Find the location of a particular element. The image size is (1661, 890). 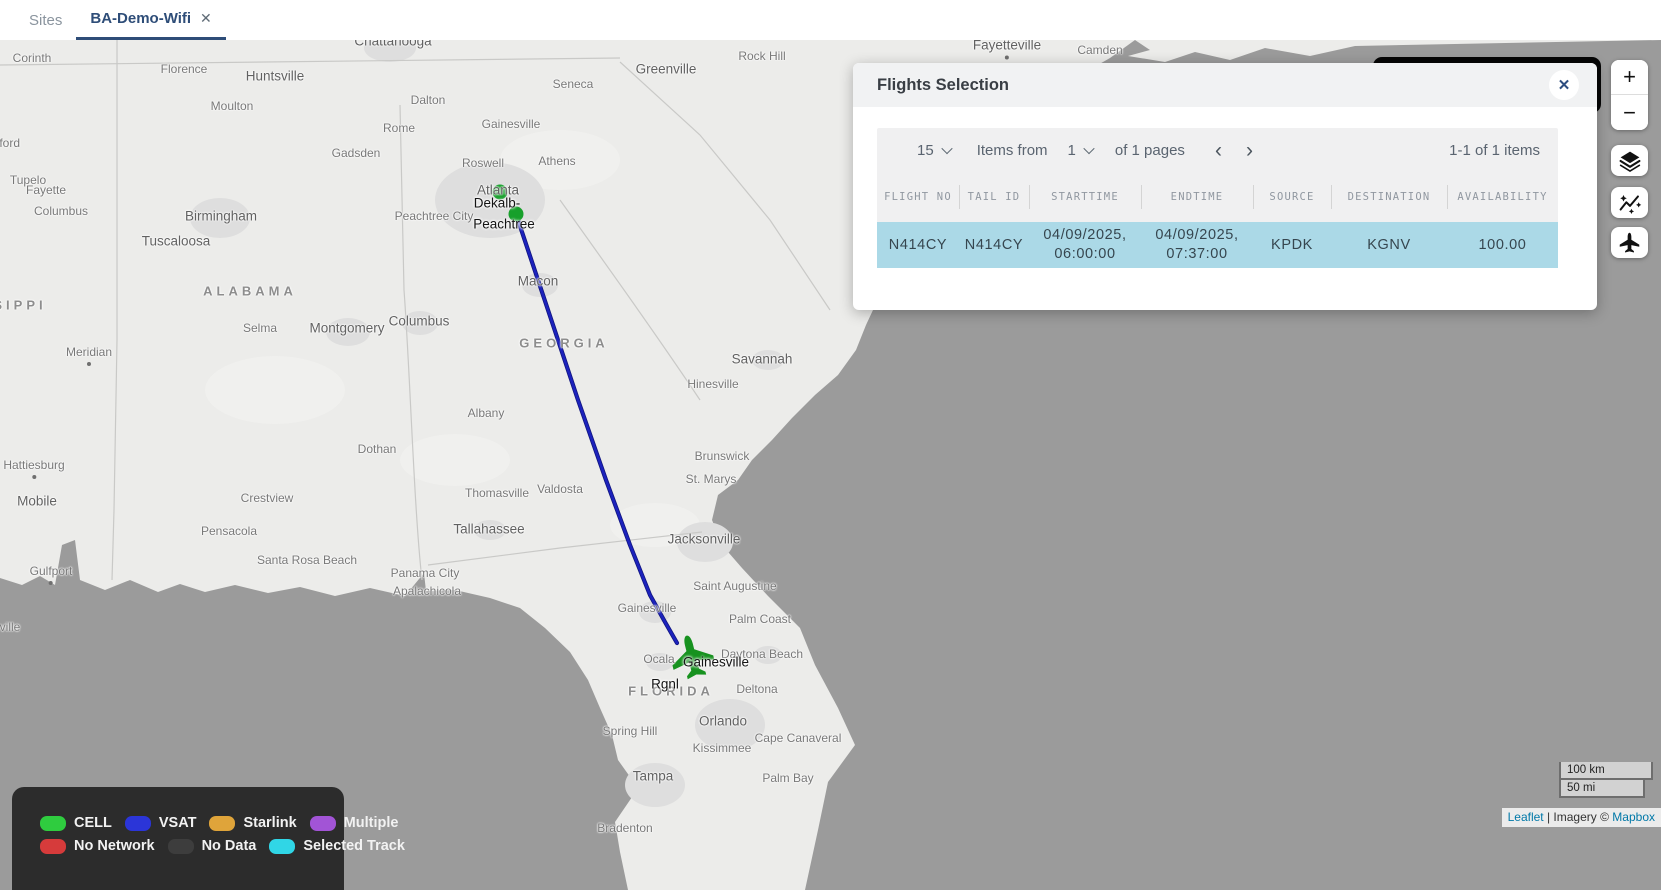

legend-item: Selected Track is located at coordinates (337, 846).